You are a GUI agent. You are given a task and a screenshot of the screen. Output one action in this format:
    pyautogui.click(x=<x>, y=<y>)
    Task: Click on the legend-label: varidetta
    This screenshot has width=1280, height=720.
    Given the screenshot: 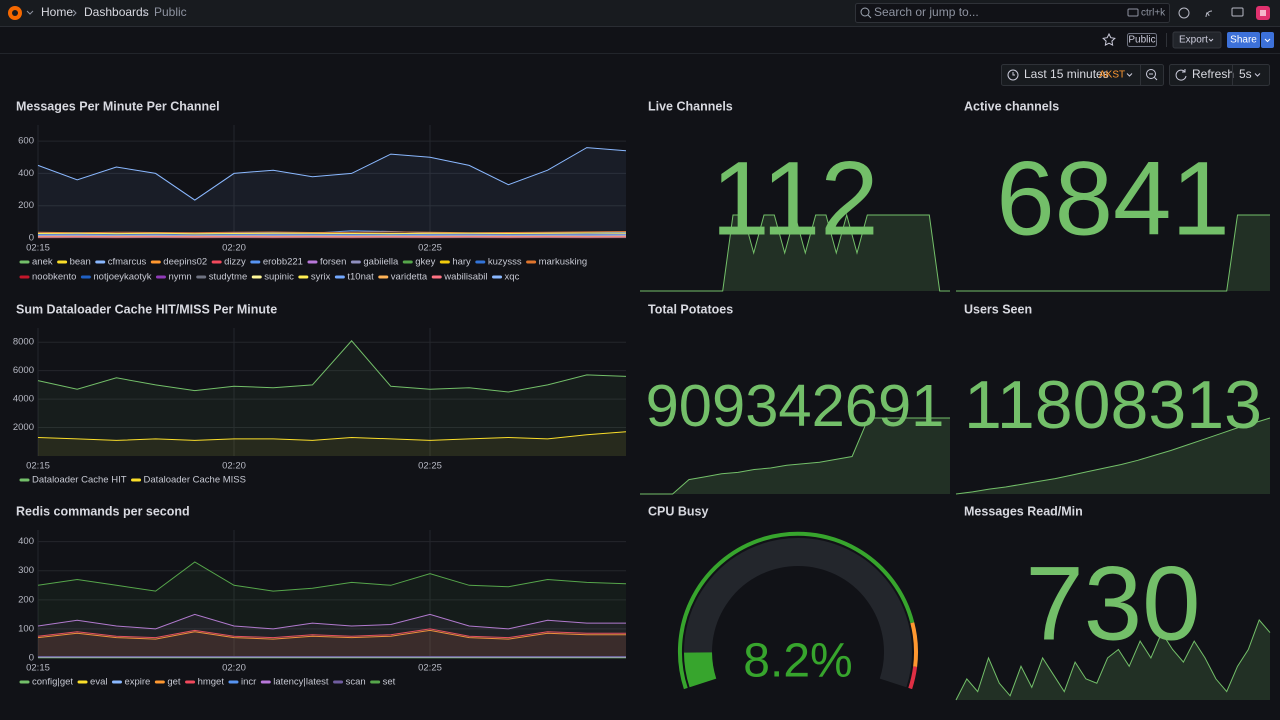 What is the action you would take?
    pyautogui.click(x=409, y=277)
    